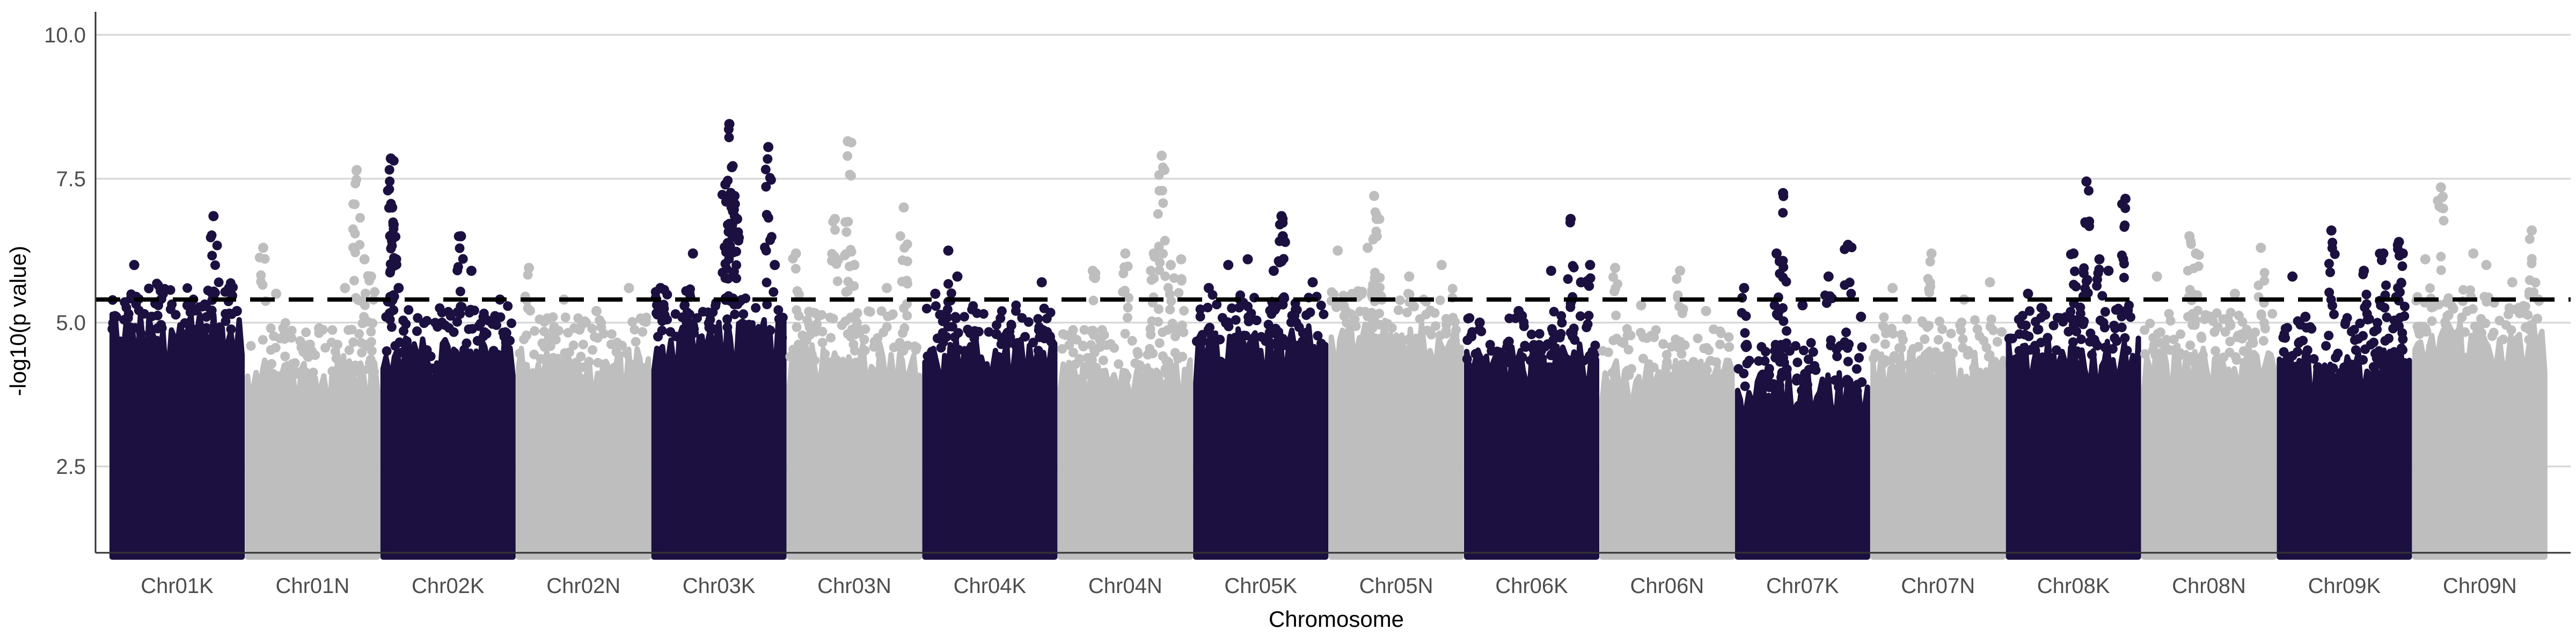  What do you see at coordinates (854, 586) in the screenshot?
I see `x-tick-label: Chr03N` at bounding box center [854, 586].